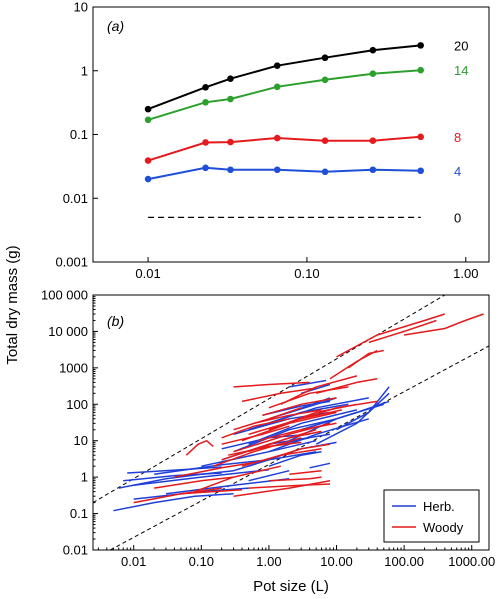 The image size is (500, 599). What do you see at coordinates (457, 137) in the screenshot?
I see `series-label-8: 8` at bounding box center [457, 137].